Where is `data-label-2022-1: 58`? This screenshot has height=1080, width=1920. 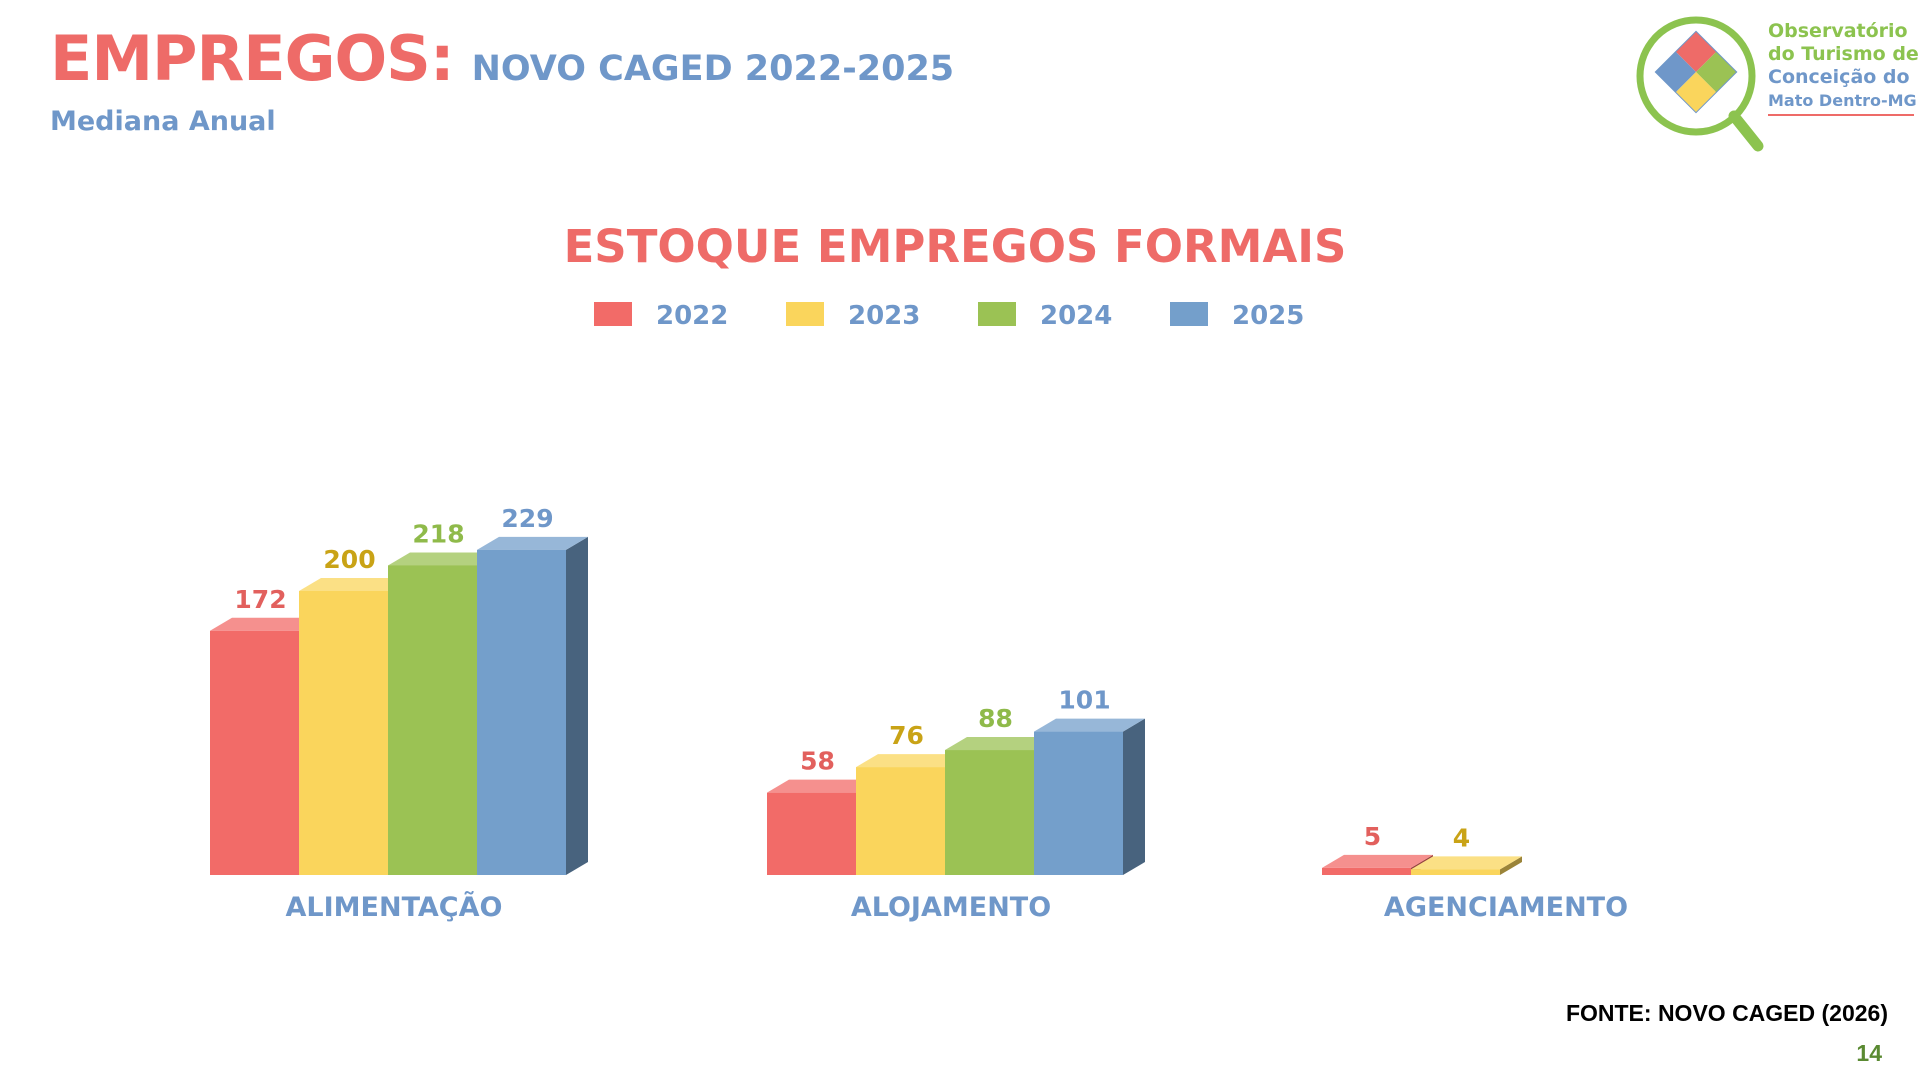
data-label-2022-1: 58 is located at coordinates (817, 761).